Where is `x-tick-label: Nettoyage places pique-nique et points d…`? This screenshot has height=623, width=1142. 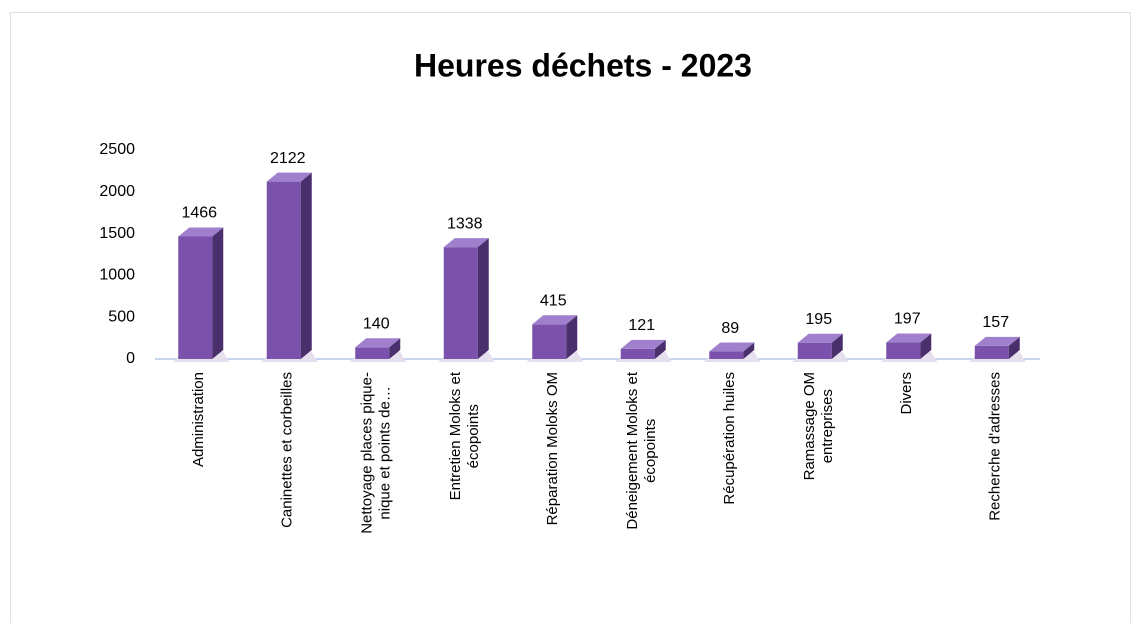 x-tick-label: Nettoyage places pique-nique et points d… is located at coordinates (375, 453).